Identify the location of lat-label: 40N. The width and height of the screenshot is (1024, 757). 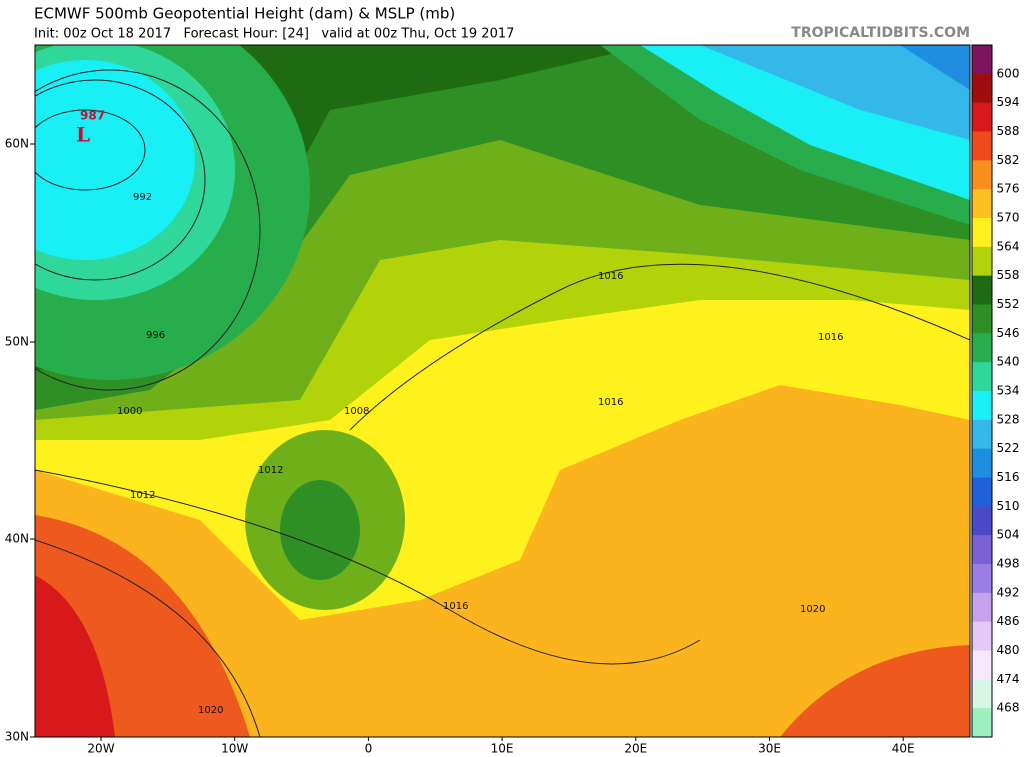
(17, 539).